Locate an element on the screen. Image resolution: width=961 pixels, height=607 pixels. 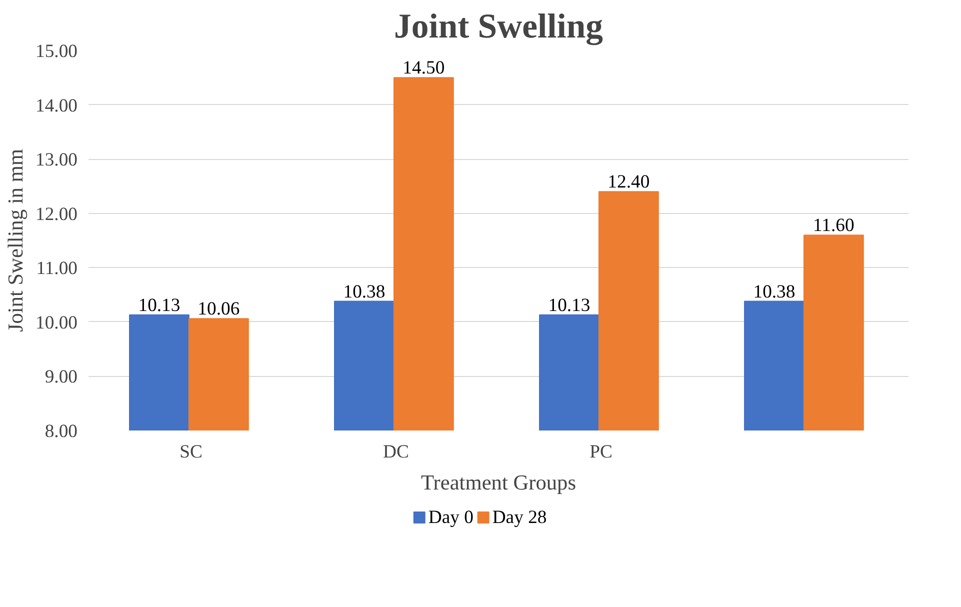
y-tick-label: 11.00 is located at coordinates (57, 269).